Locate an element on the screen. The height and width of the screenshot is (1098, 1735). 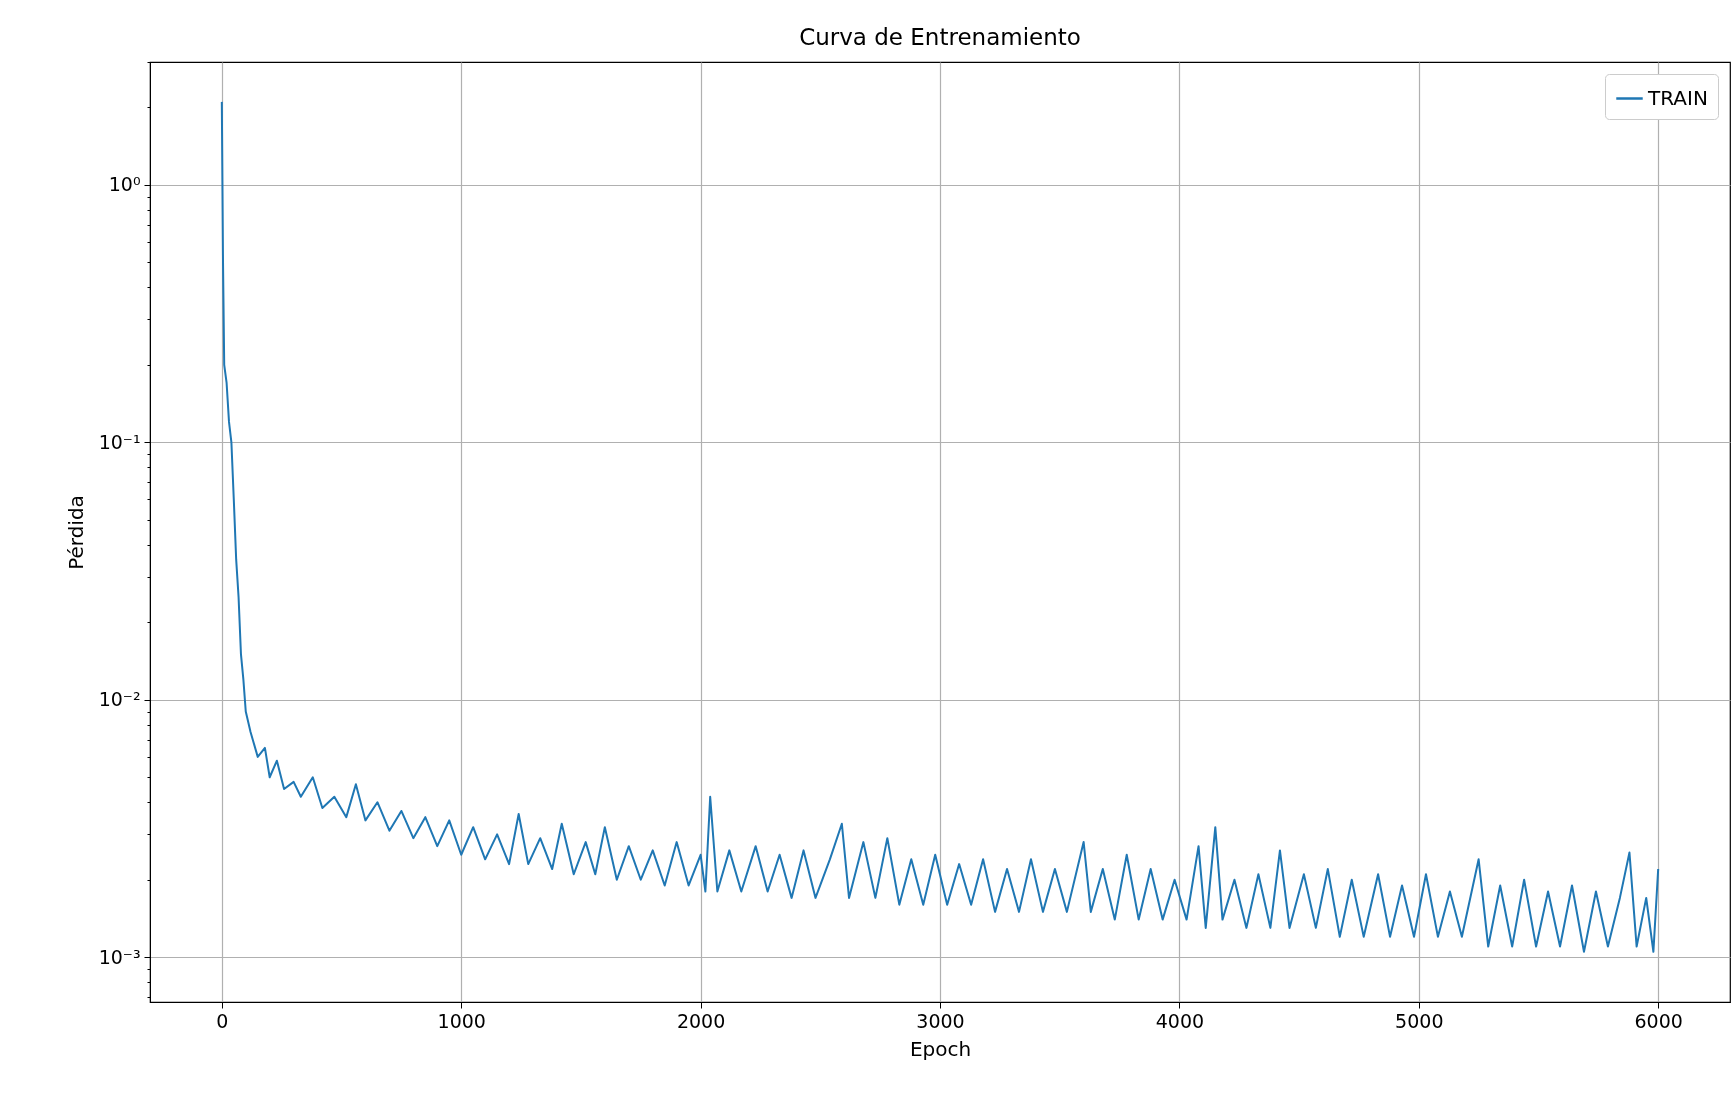
y-axis-title: Pérdida is located at coordinates (75, 532).